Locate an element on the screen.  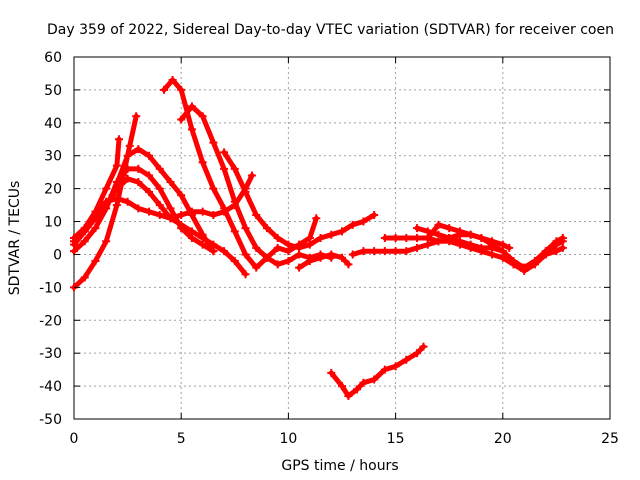
series-sat-n is located at coordinates (468, 236).